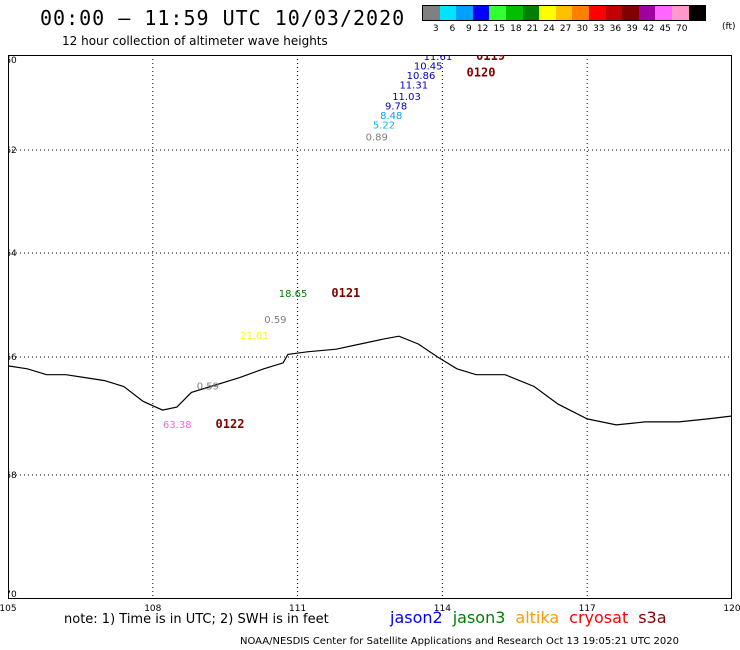 This screenshot has width=740, height=650. I want to click on legend-label: 45, so click(665, 29).